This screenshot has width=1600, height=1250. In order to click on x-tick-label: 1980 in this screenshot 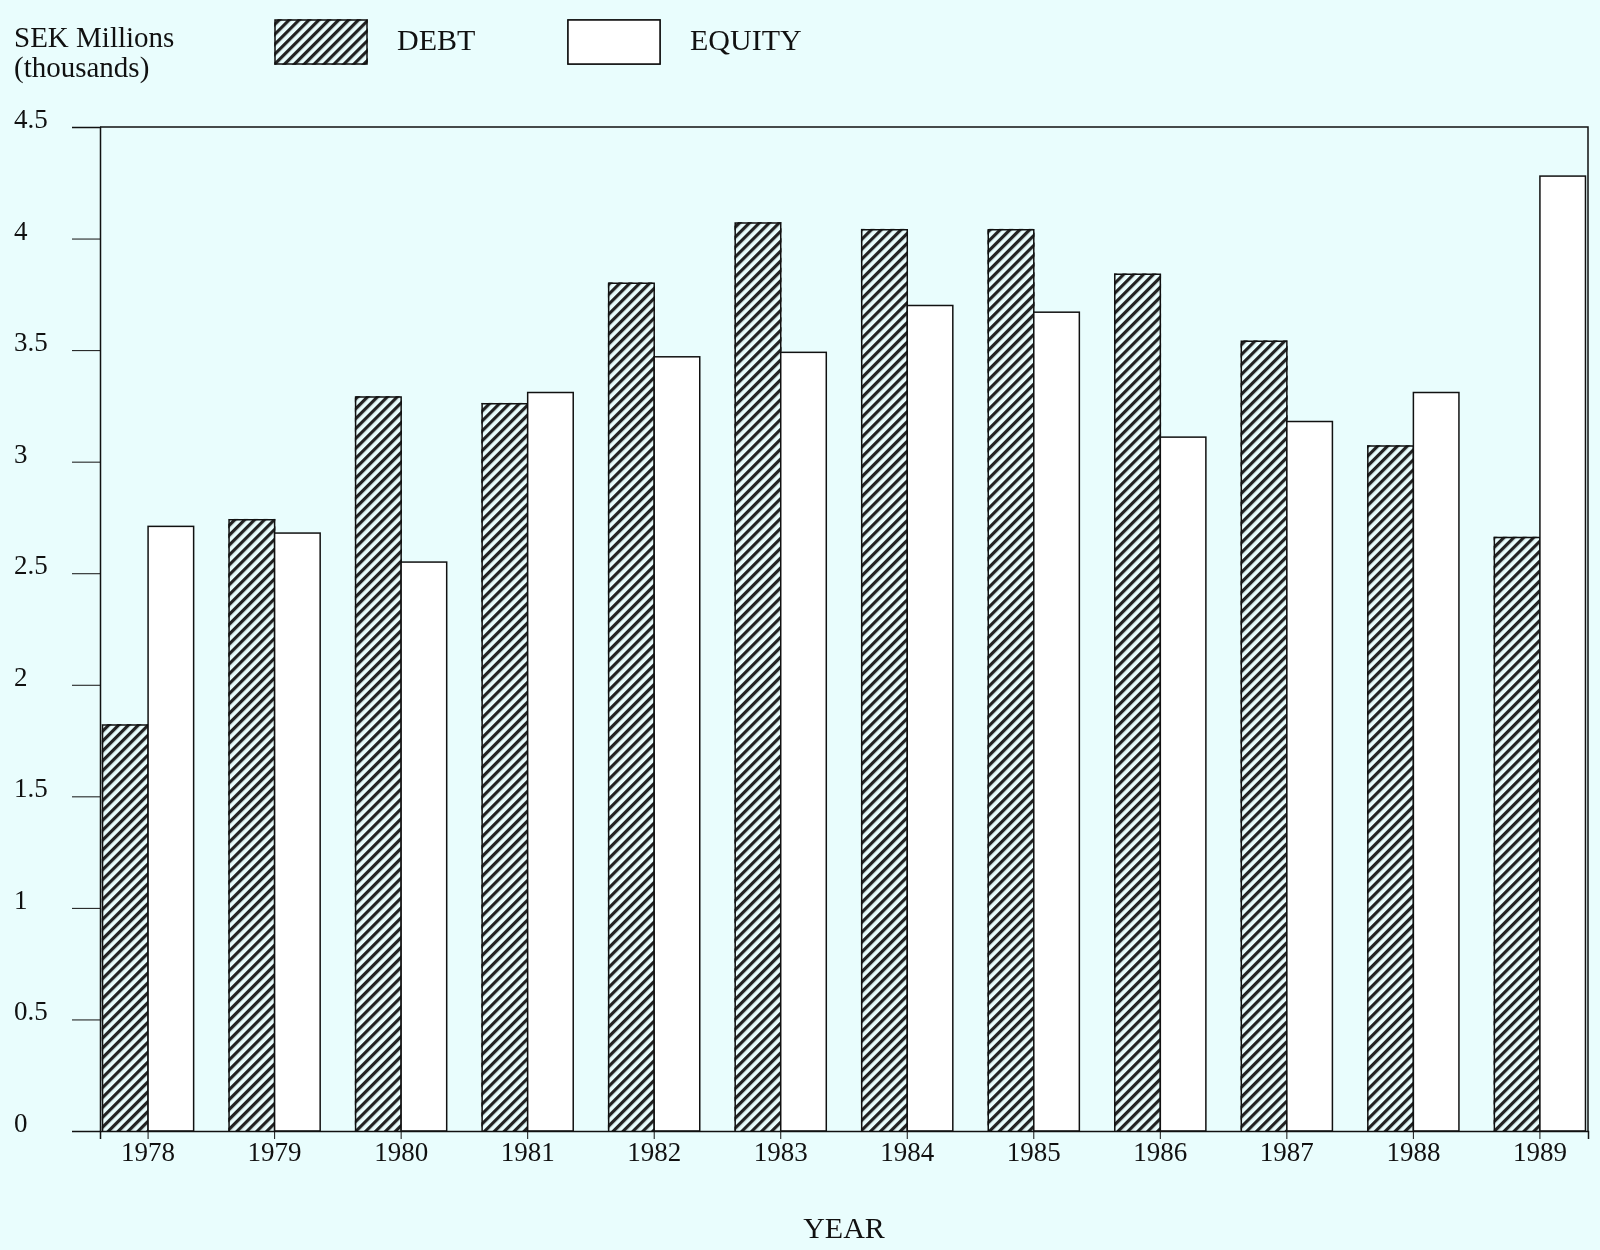, I will do `click(401, 1152)`.